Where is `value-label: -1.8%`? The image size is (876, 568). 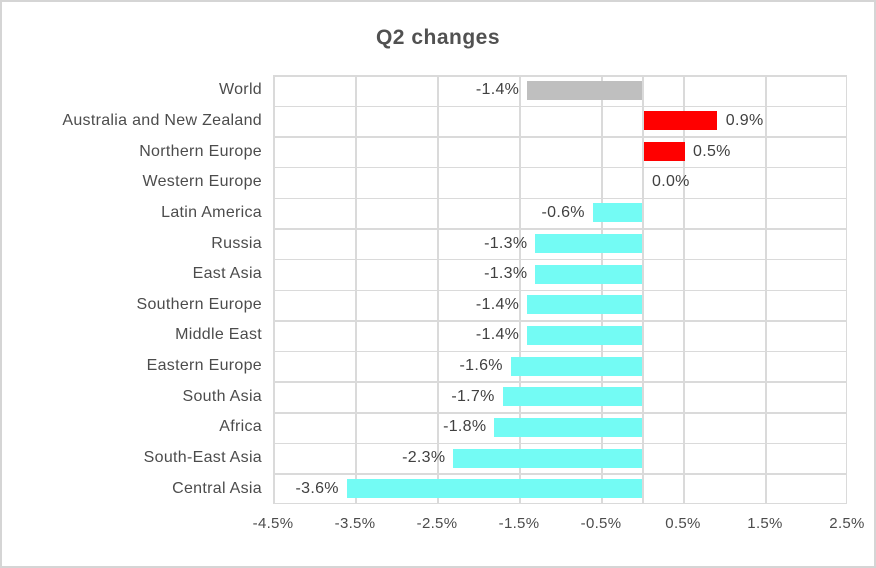 value-label: -1.8% is located at coordinates (465, 427).